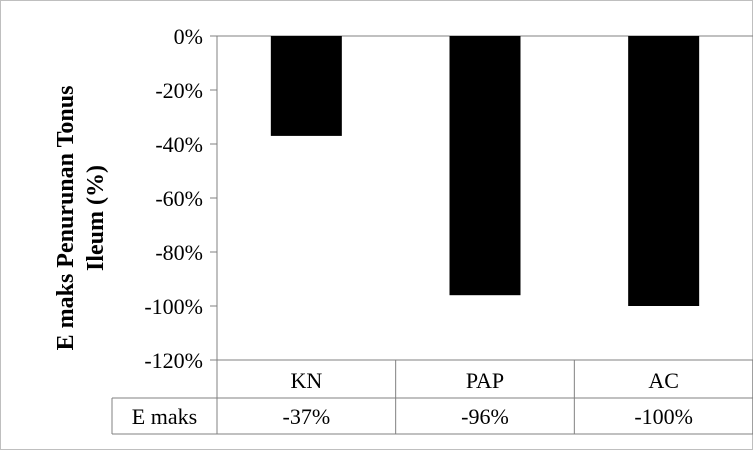 Image resolution: width=753 pixels, height=455 pixels. What do you see at coordinates (663, 416) in the screenshot?
I see `table-value-ac: -100%` at bounding box center [663, 416].